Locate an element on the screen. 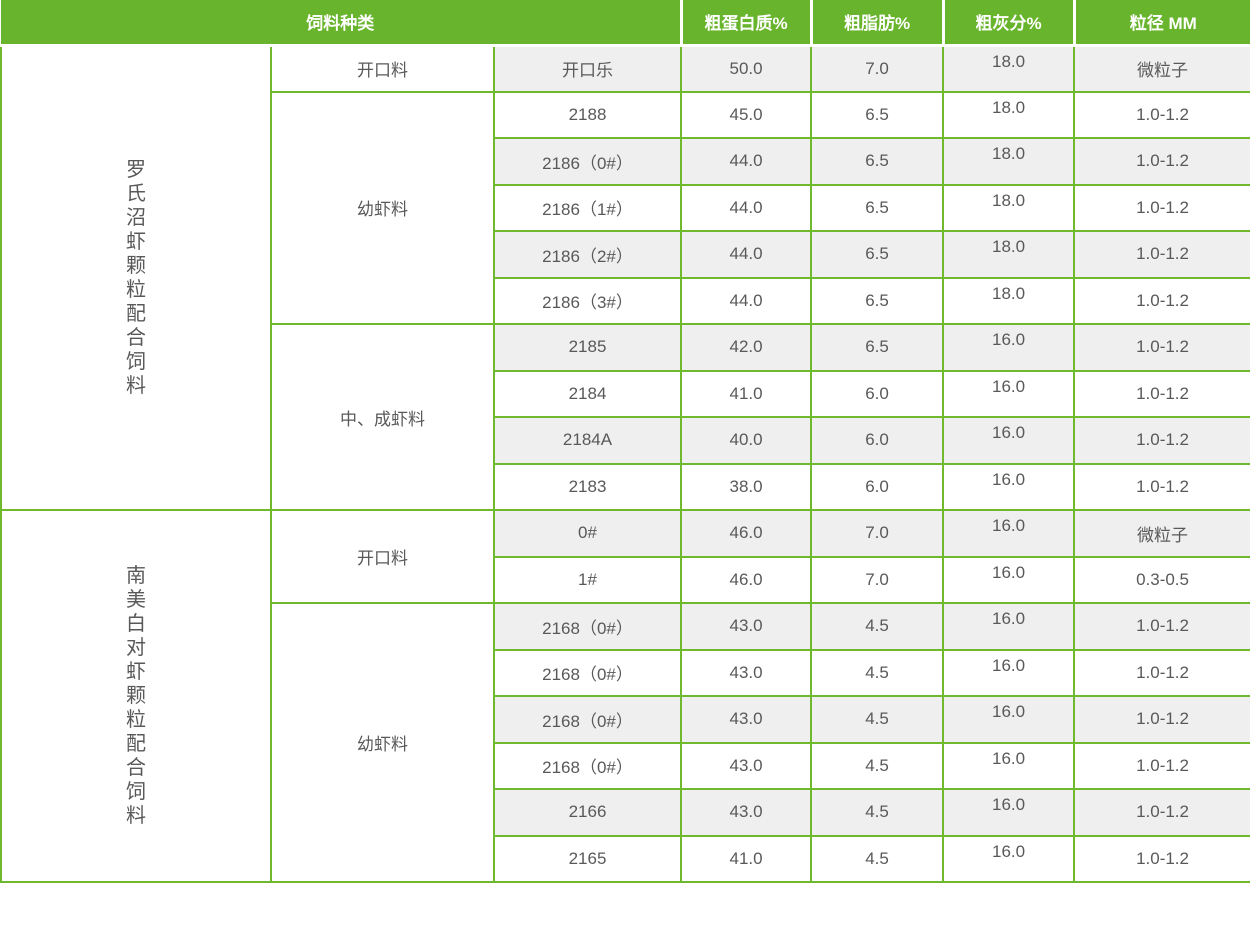 This screenshot has height=946, width=1250. cell-value: 6.0 is located at coordinates (877, 393).